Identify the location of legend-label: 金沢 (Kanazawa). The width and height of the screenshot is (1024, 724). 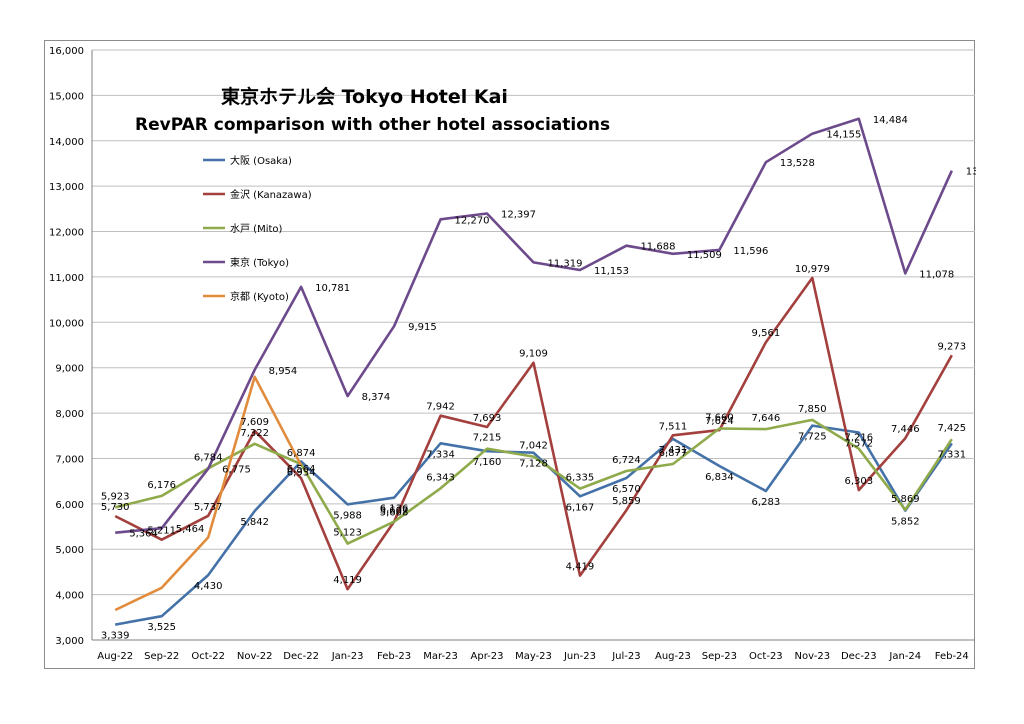
(271, 194).